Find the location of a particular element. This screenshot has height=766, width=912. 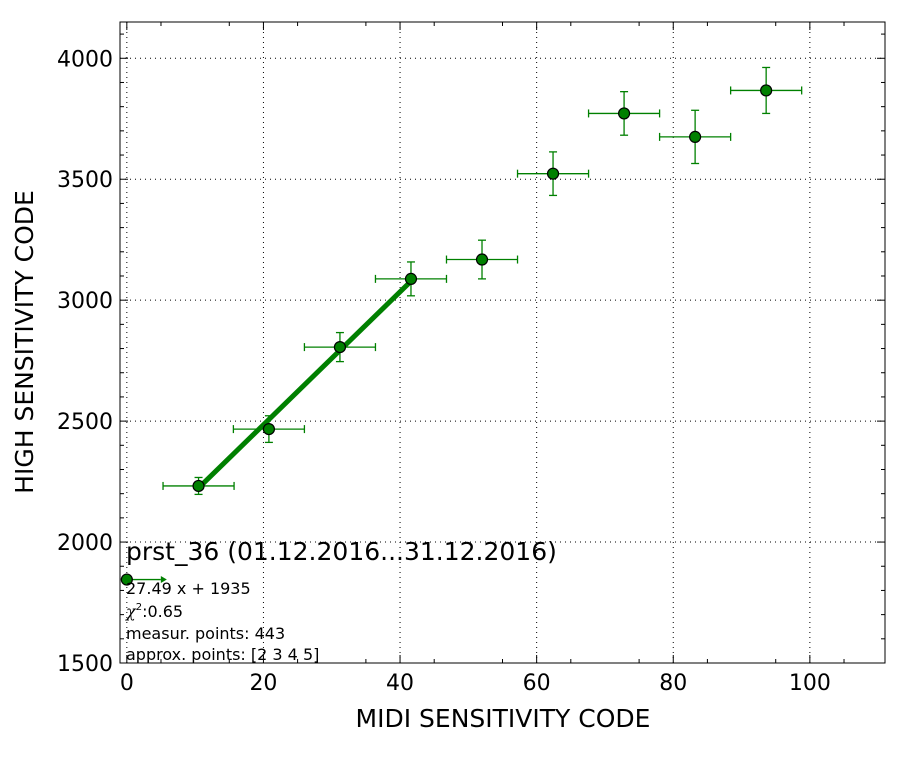

y-axis-label: HIGH SENSITIVITY CODE is located at coordinates (24, 342).